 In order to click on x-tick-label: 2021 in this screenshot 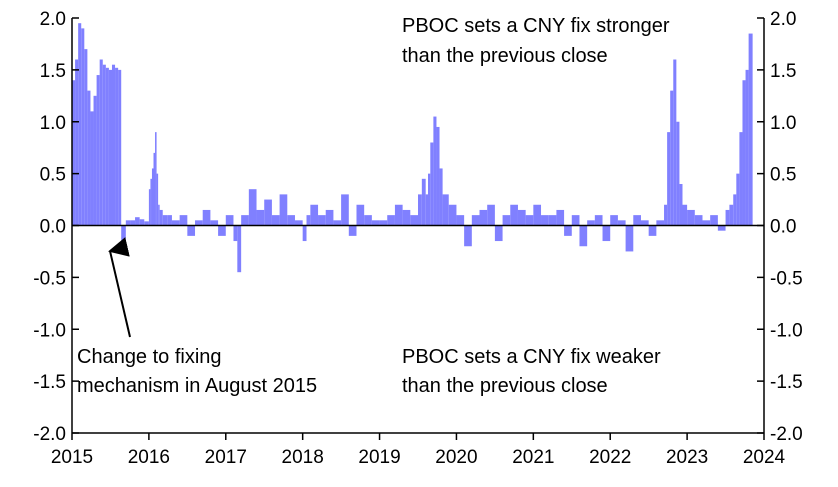, I will do `click(533, 457)`.